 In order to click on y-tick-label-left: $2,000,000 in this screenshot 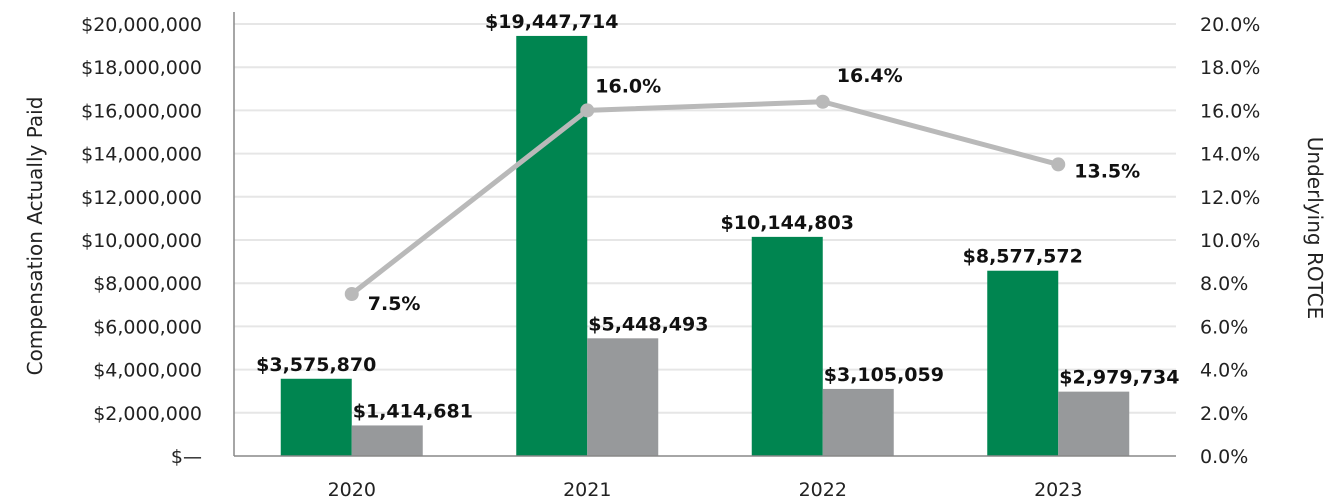, I will do `click(147, 414)`.